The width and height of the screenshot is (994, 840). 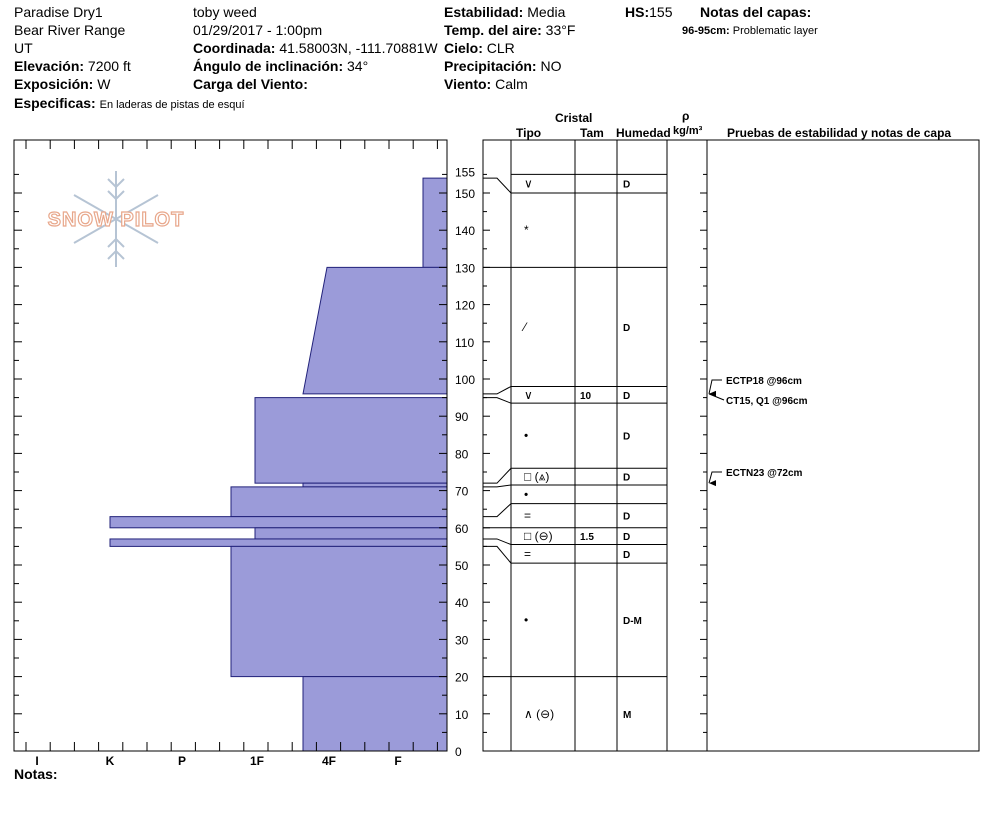 I want to click on logo-text: SNOW PILOT, so click(x=116, y=220).